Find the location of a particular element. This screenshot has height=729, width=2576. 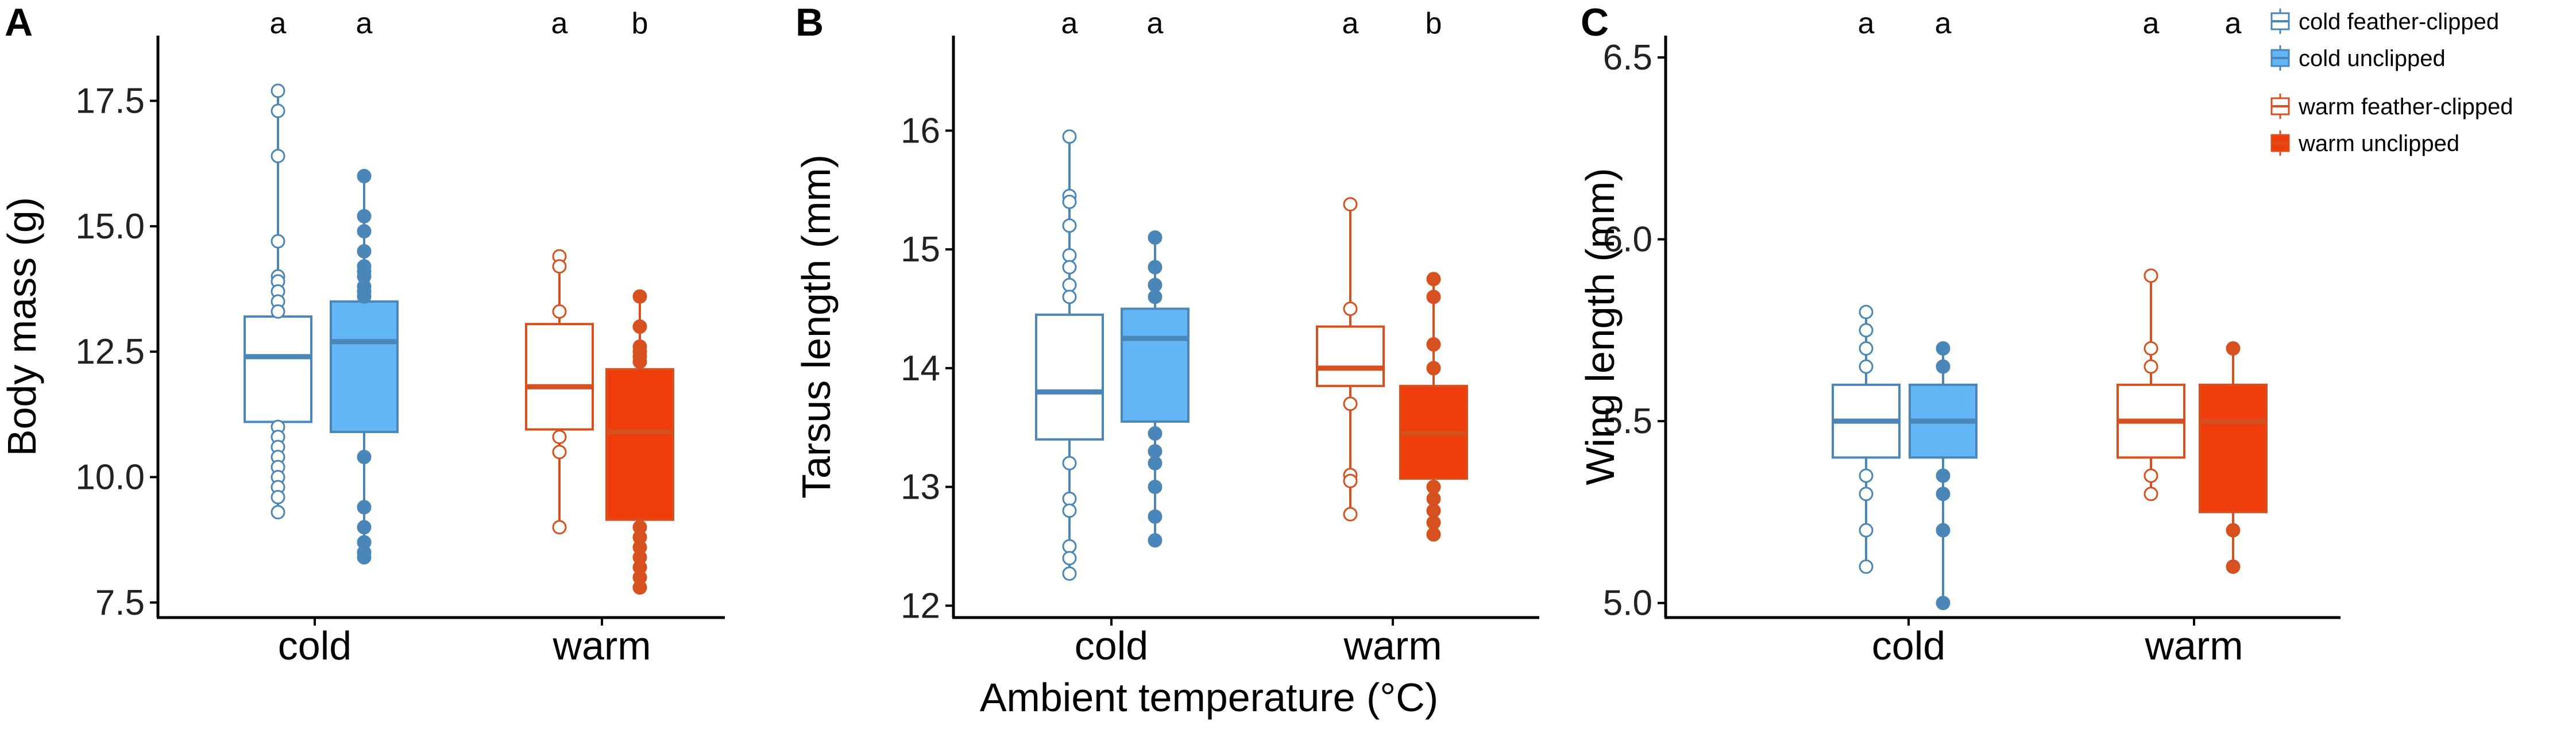

legend-item: warm unclipped is located at coordinates (2364, 143).